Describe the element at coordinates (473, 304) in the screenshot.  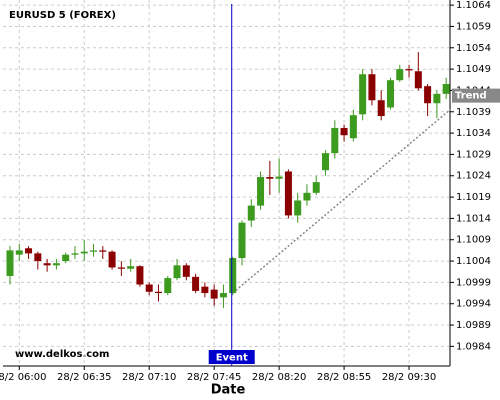
I see `y-tick-label: 1.0994` at that location.